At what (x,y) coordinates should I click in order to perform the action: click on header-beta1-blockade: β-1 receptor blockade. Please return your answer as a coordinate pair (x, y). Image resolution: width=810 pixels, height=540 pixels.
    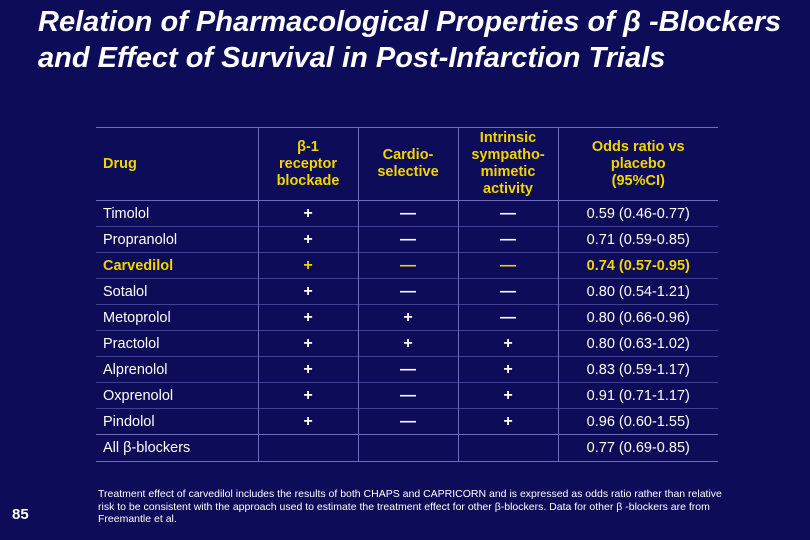
    Looking at the image, I should click on (308, 164).